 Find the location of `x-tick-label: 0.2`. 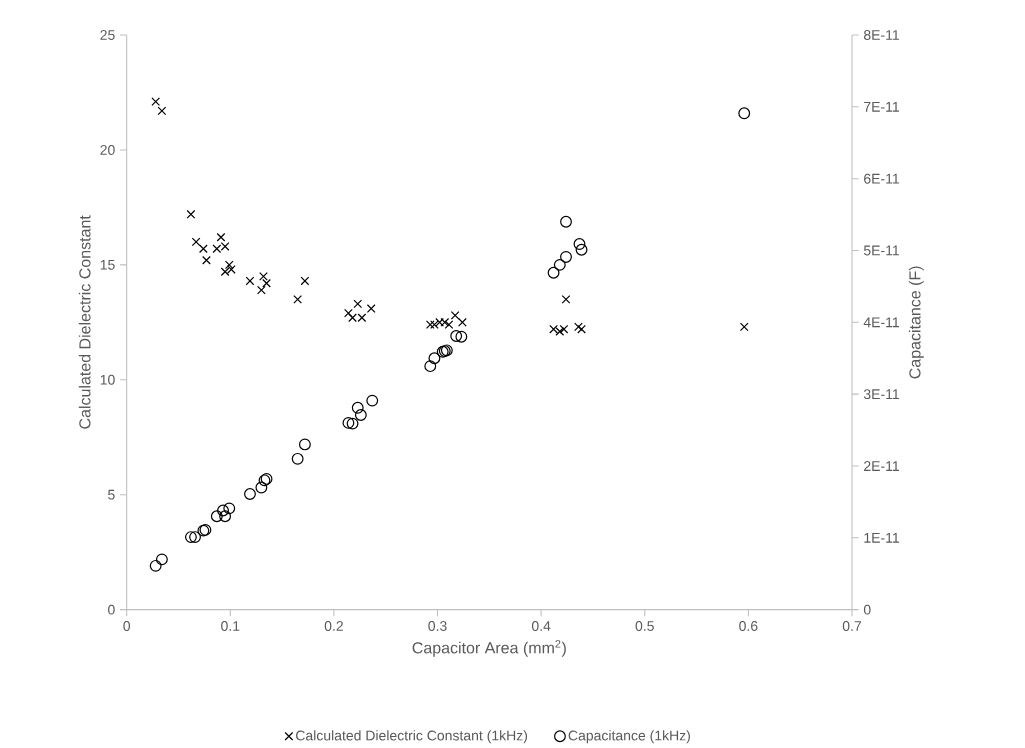

x-tick-label: 0.2 is located at coordinates (333, 626).